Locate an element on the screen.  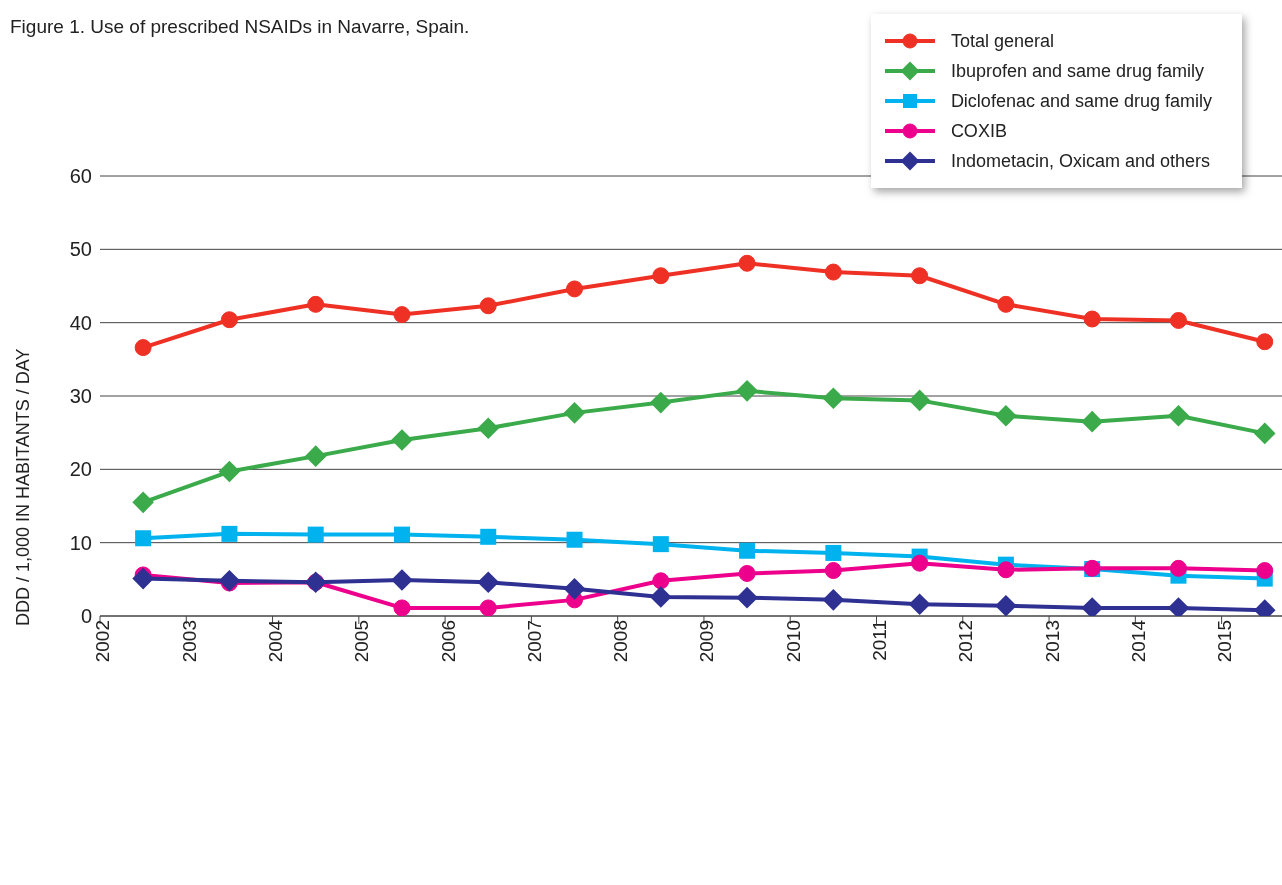
y-tick-label: 20 is located at coordinates (80, 469).